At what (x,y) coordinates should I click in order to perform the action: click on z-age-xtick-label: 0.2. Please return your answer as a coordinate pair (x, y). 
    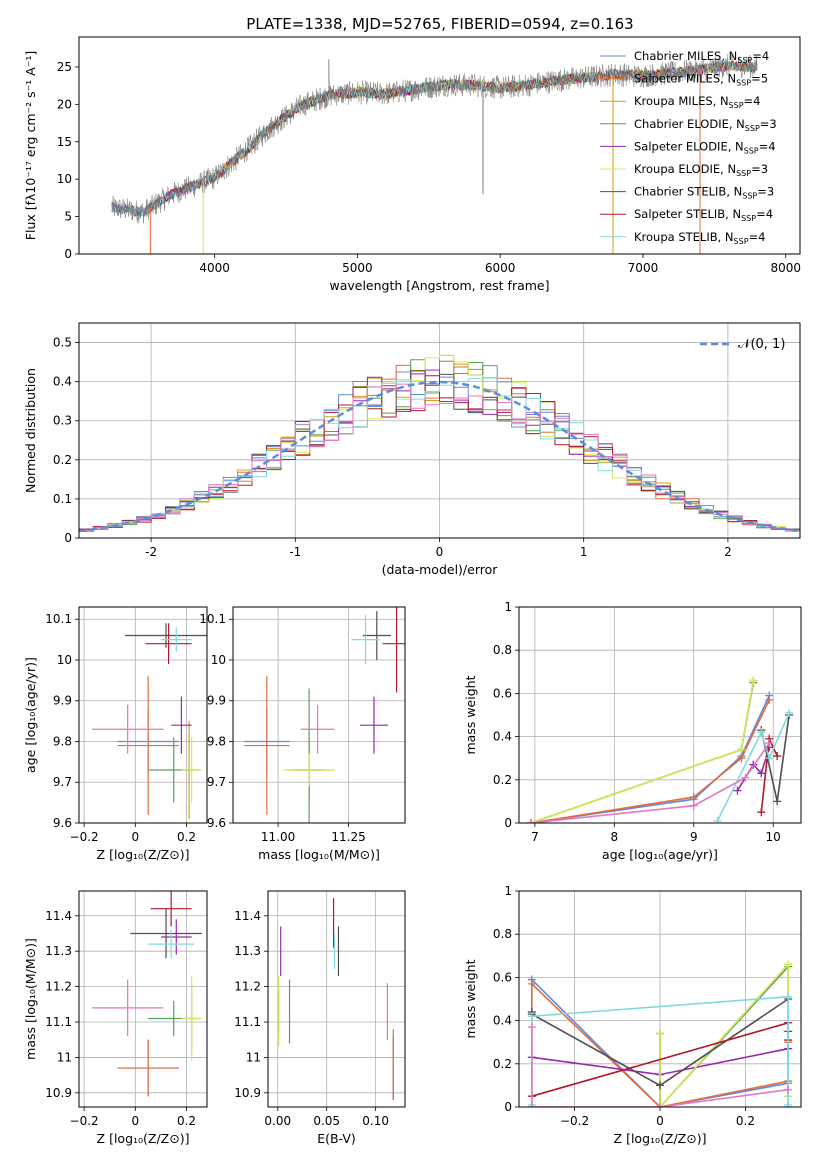
    Looking at the image, I should click on (186, 837).